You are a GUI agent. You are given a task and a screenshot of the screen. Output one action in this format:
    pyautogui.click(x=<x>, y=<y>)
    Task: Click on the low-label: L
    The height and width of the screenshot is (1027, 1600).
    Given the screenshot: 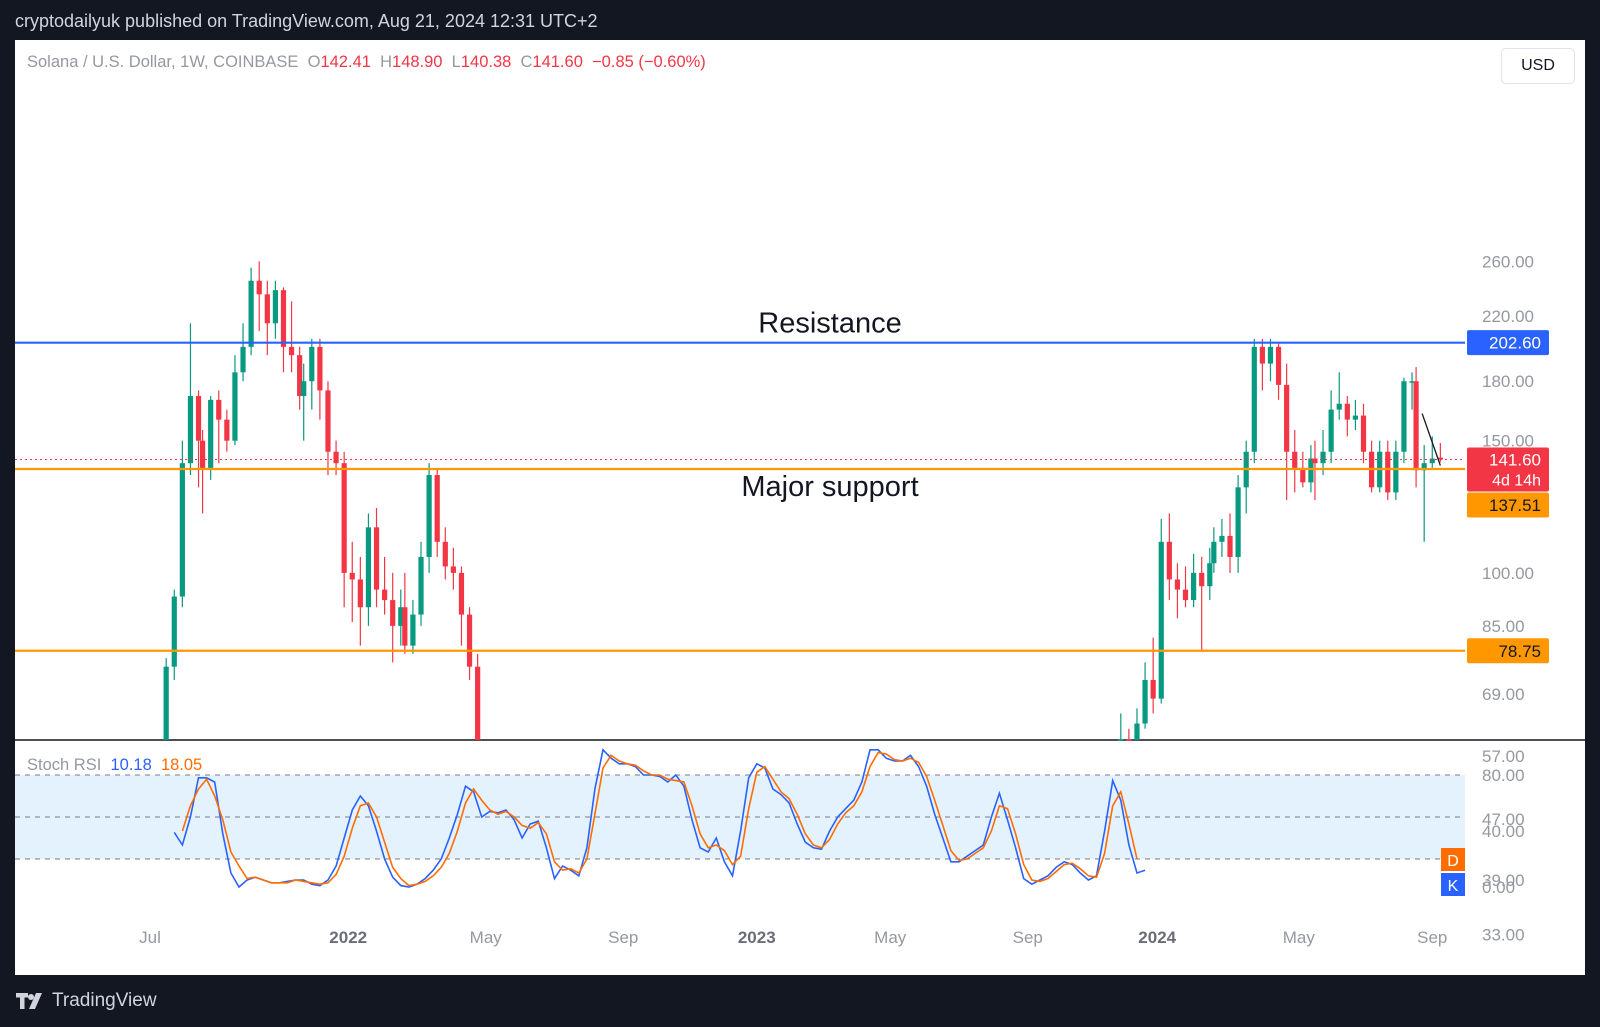 What is the action you would take?
    pyautogui.click(x=456, y=62)
    